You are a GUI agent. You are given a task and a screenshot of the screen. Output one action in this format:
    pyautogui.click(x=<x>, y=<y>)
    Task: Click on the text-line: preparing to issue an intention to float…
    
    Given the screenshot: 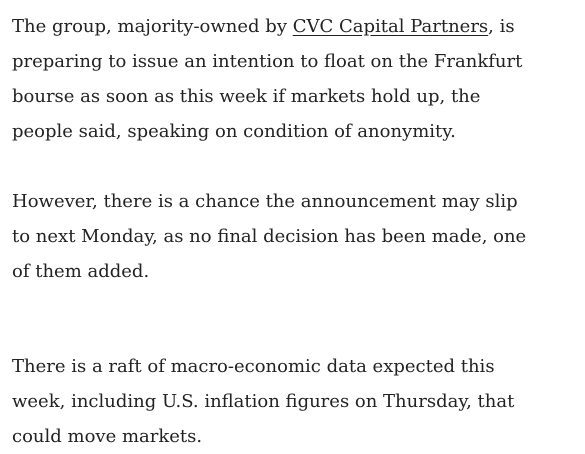 What is the action you would take?
    pyautogui.click(x=267, y=61)
    